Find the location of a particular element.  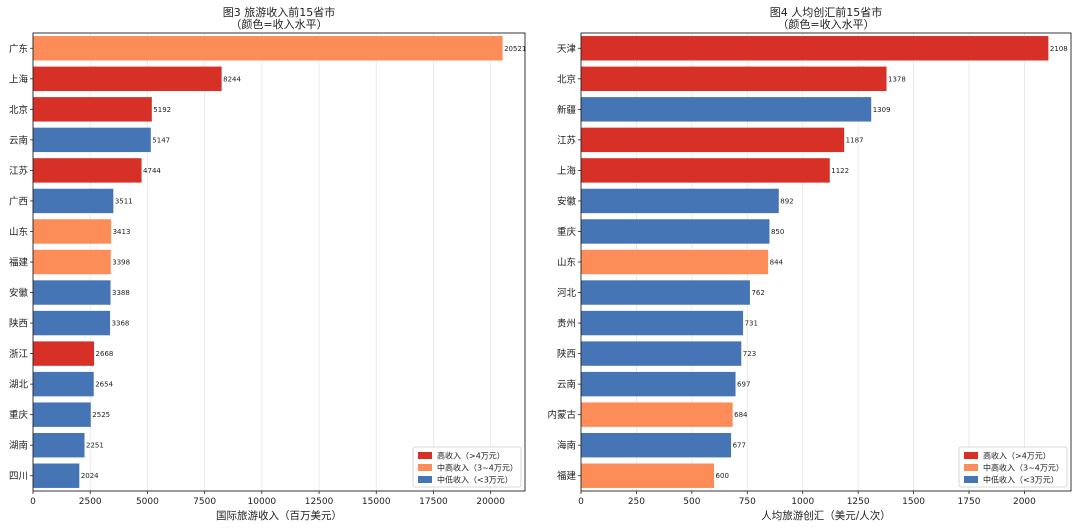

x-tick-label: 1250 is located at coordinates (858, 502).